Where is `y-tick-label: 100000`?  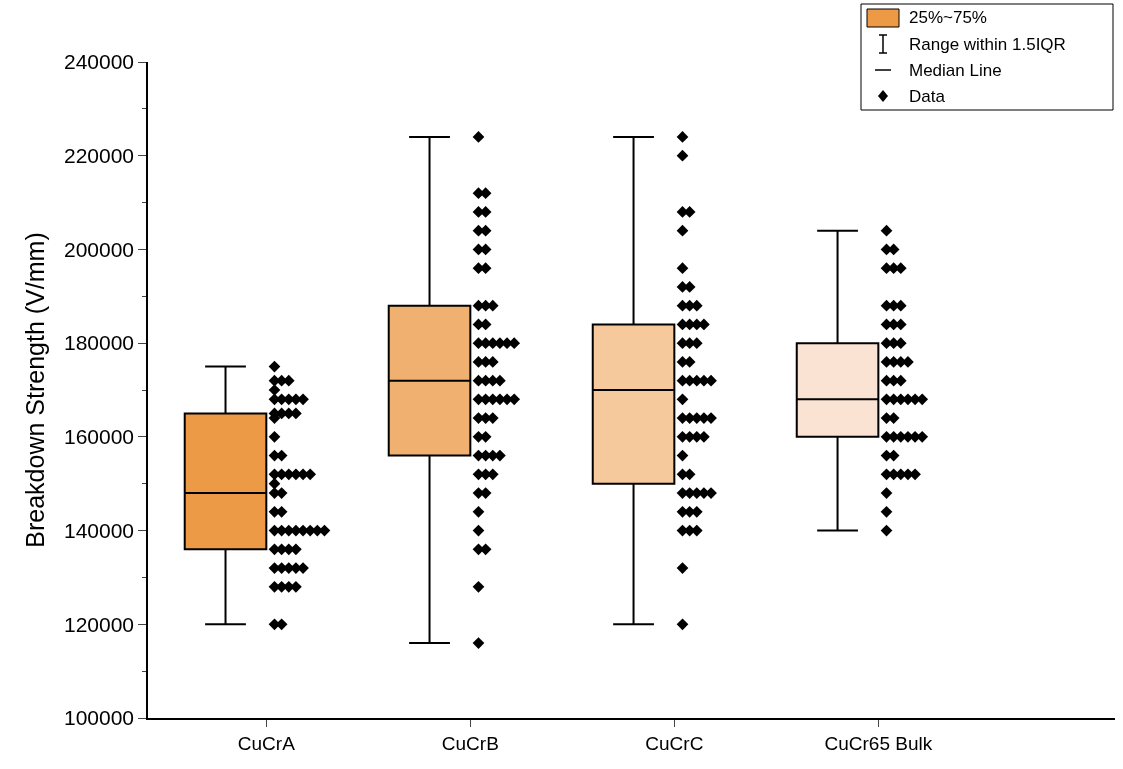 y-tick-label: 100000 is located at coordinates (99, 718).